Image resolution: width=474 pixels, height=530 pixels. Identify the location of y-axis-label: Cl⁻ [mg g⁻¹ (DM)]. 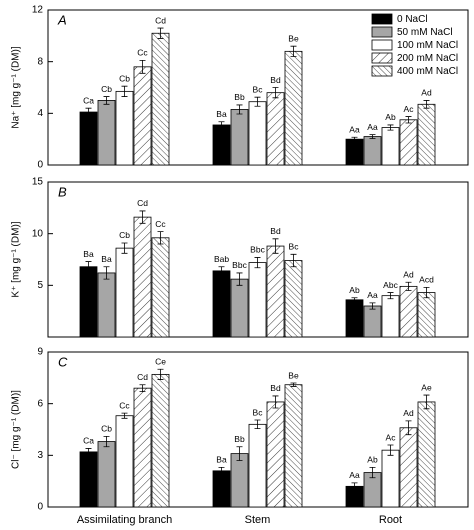
(16, 429).